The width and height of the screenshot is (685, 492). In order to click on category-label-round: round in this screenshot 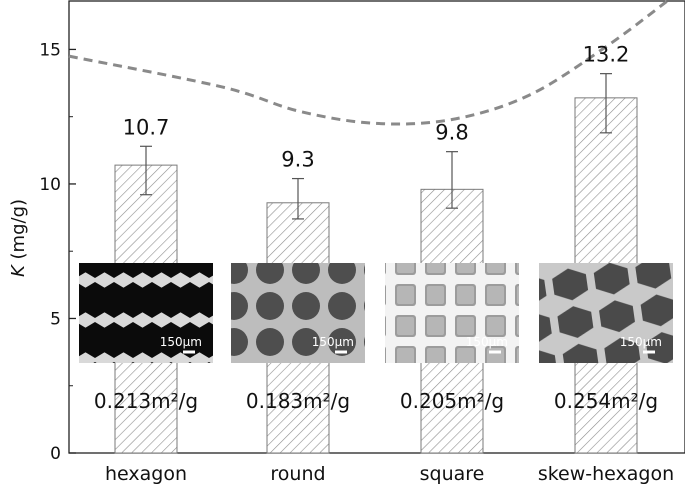, I will do `click(297, 474)`.